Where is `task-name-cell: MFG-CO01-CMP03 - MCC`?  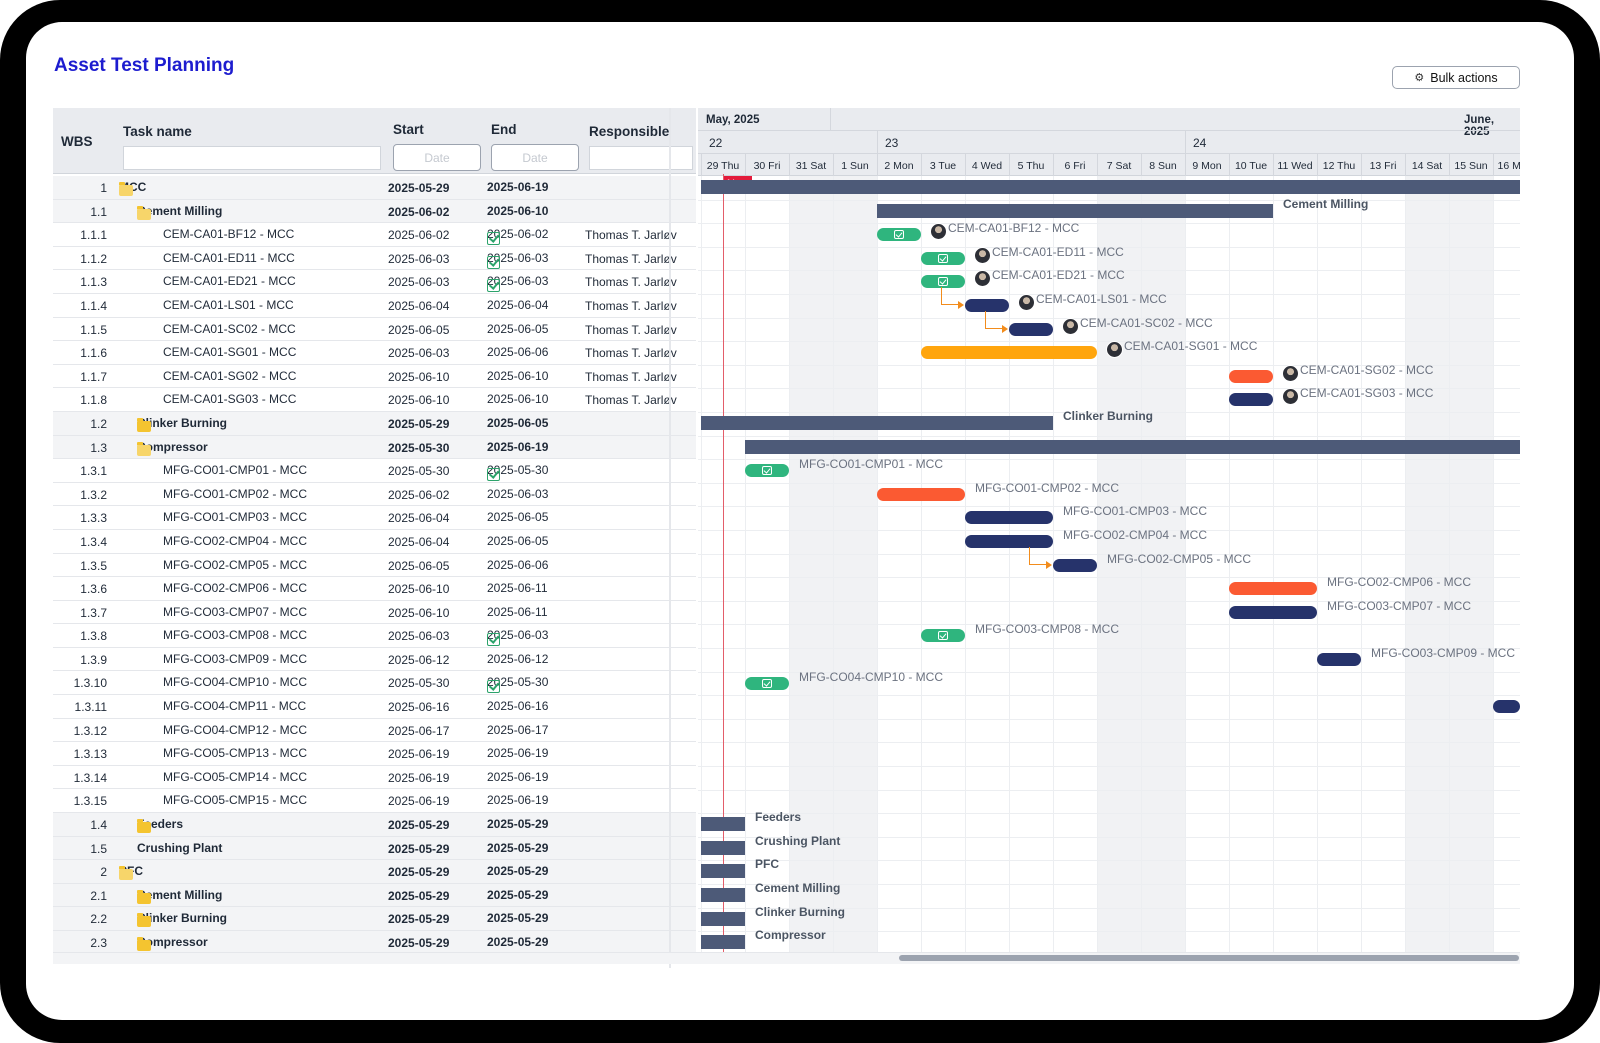 task-name-cell: MFG-CO01-CMP03 - MCC is located at coordinates (235, 517).